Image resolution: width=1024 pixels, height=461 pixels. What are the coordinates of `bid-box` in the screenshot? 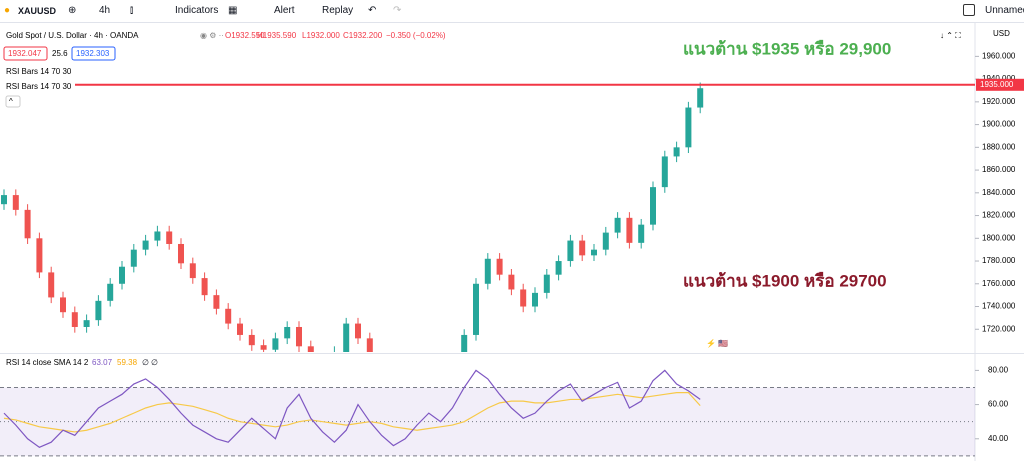 It's located at (25, 53).